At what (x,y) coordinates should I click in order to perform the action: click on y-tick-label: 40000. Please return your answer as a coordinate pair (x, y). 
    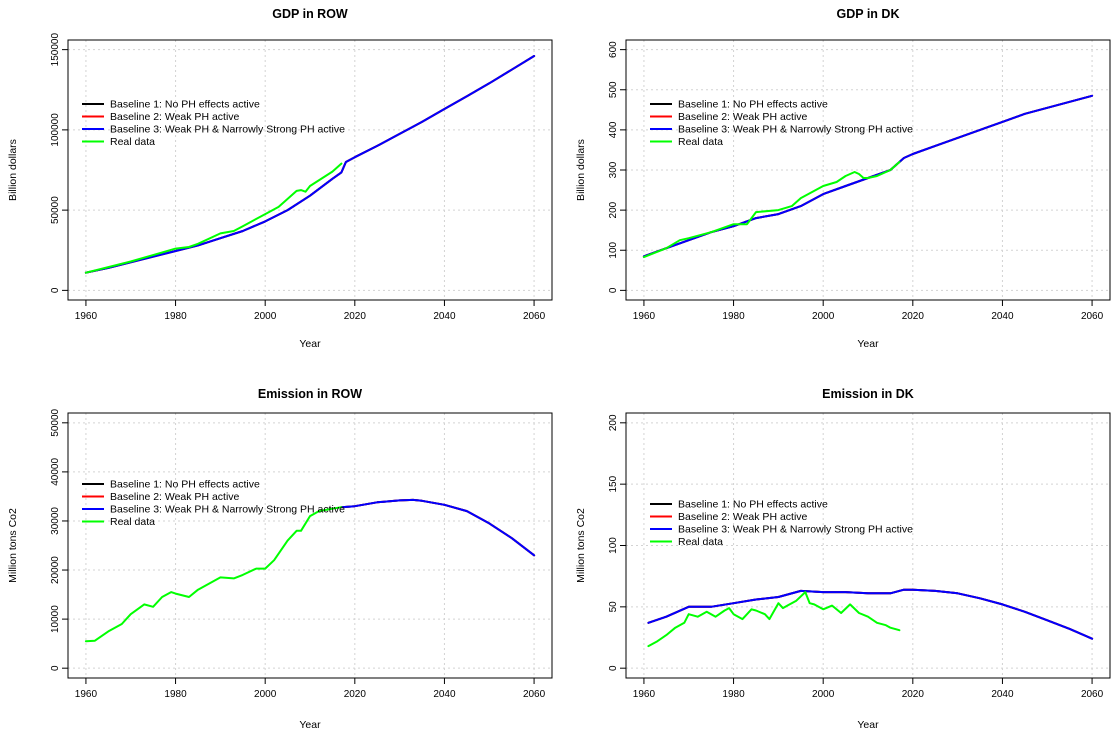
    Looking at the image, I should click on (55, 472).